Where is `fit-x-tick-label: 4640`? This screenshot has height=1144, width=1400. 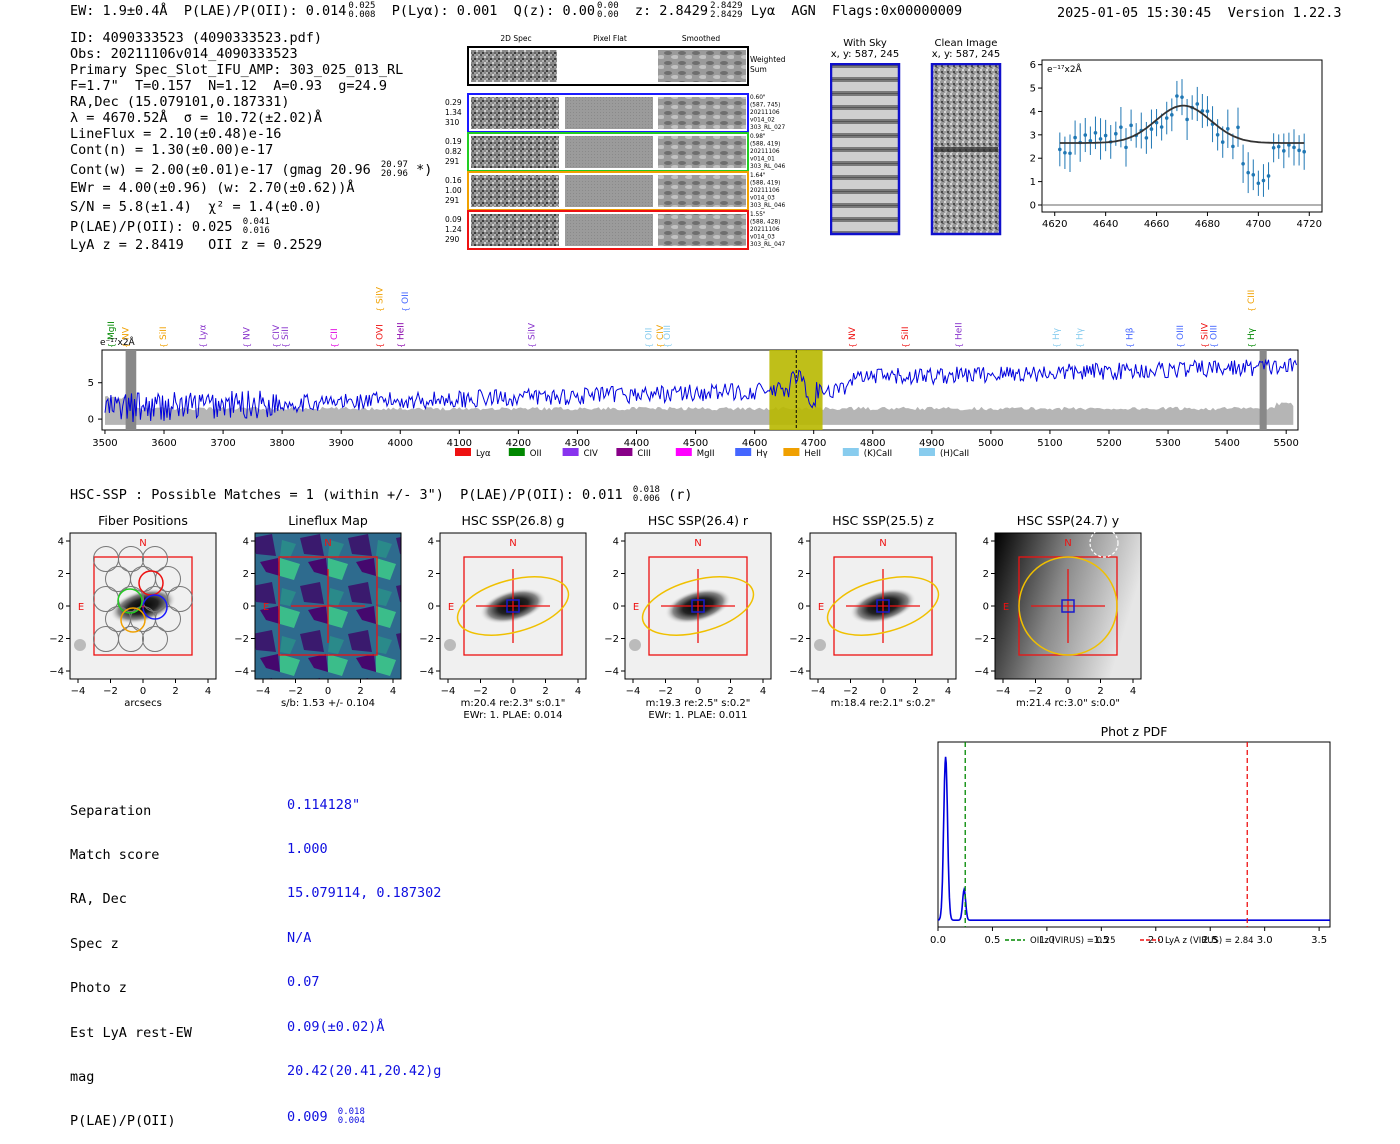 fit-x-tick-label: 4640 is located at coordinates (1105, 224).